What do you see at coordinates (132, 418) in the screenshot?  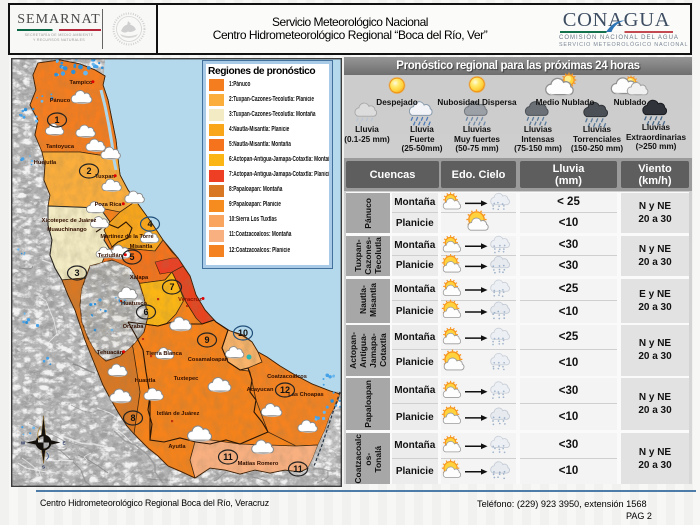 I see `svg-text: 8` at bounding box center [132, 418].